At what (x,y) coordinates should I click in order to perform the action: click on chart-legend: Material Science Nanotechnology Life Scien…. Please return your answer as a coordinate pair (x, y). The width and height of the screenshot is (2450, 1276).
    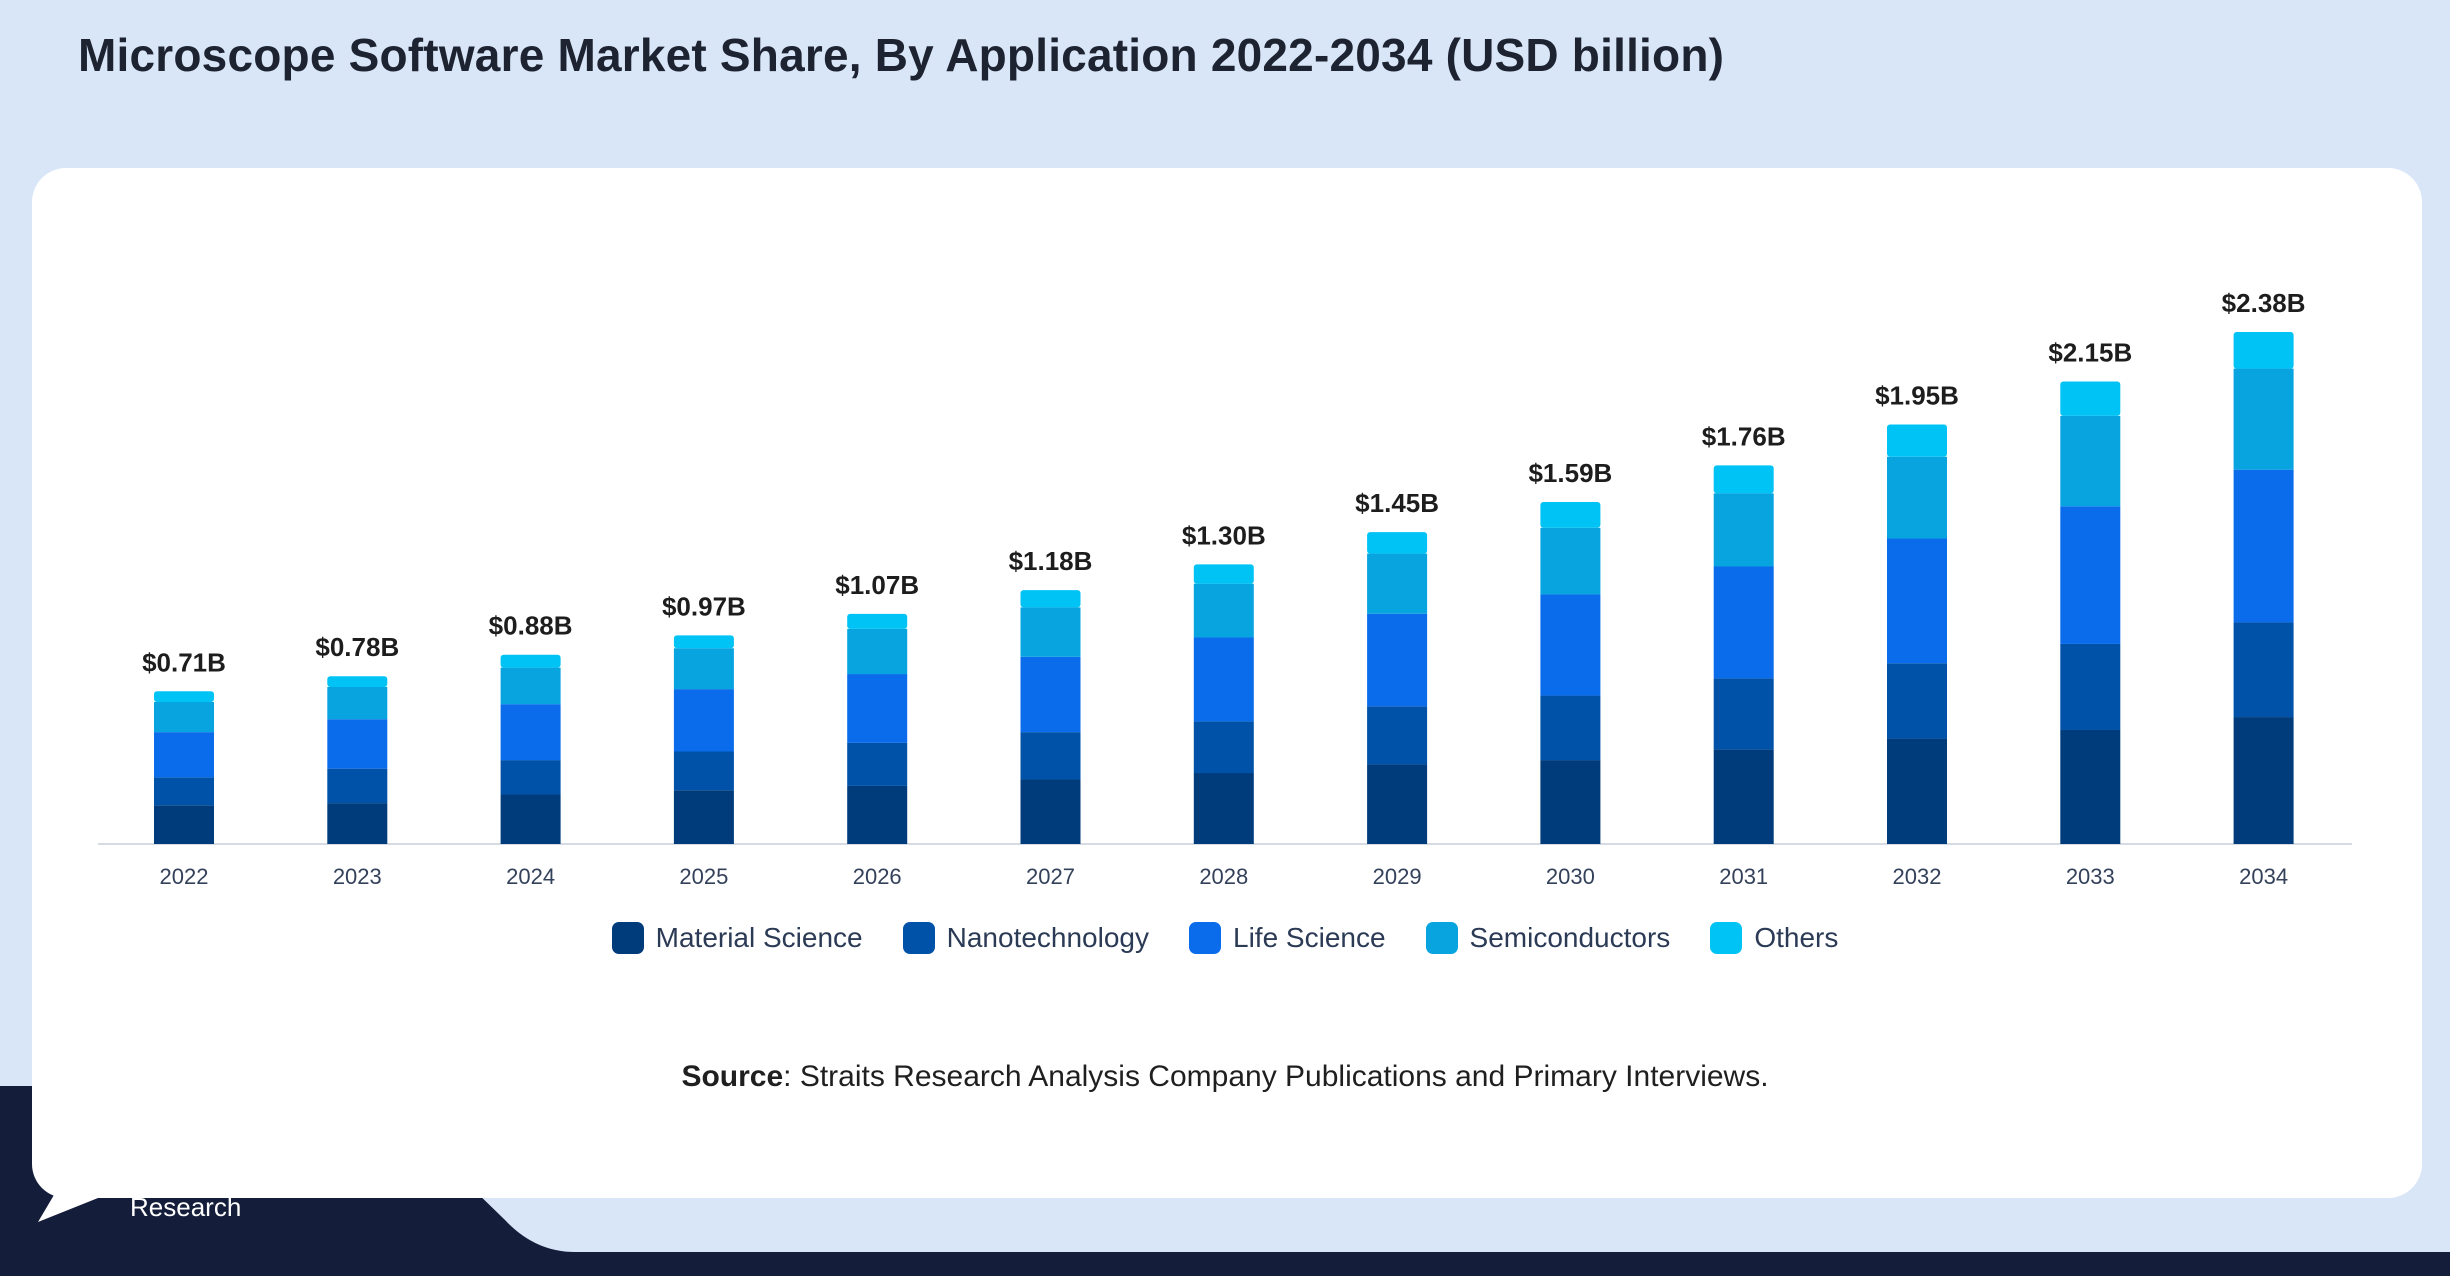
    Looking at the image, I should click on (1225, 938).